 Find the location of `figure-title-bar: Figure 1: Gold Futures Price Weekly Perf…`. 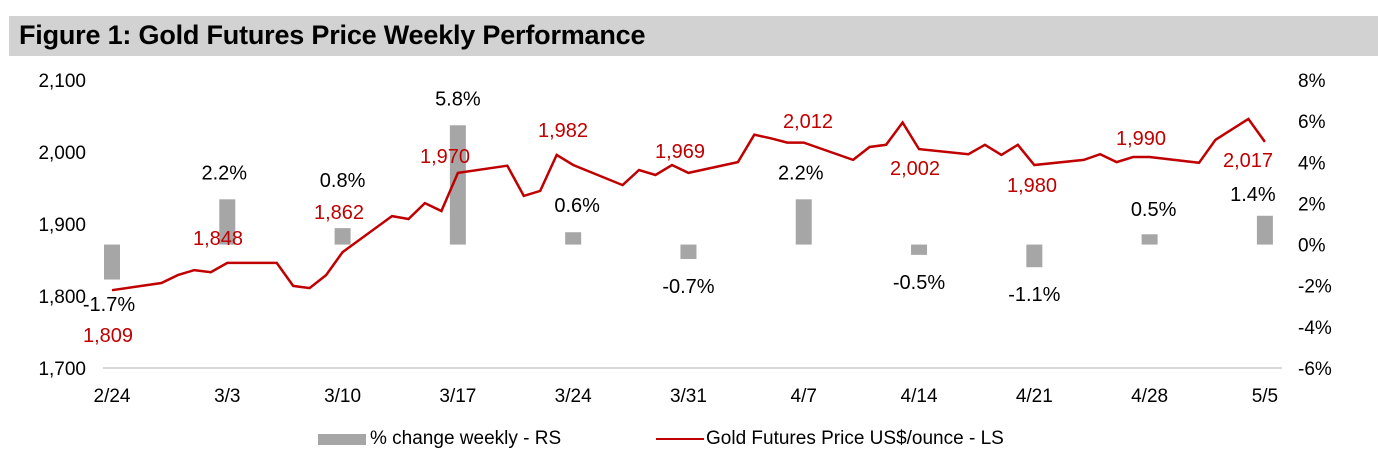

figure-title-bar: Figure 1: Gold Futures Price Weekly Perf… is located at coordinates (693, 36).